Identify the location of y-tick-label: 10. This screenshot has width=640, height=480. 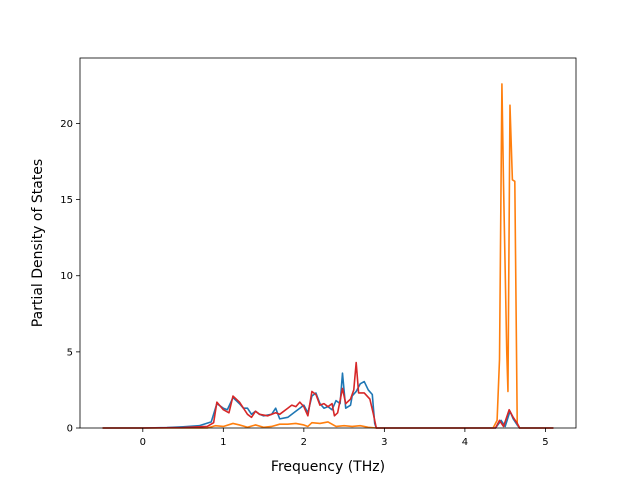
(66, 276).